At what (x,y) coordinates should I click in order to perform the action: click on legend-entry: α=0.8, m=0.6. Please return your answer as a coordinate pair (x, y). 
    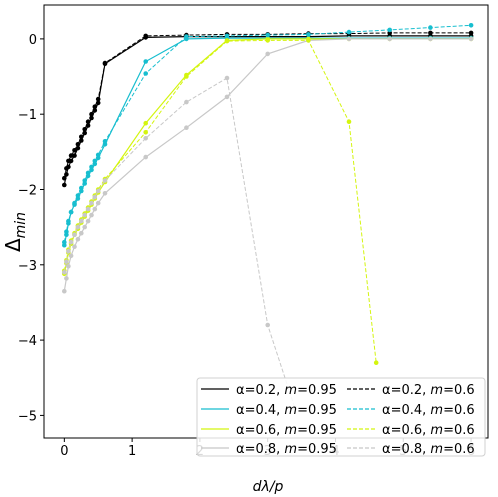
    Looking at the image, I should click on (411, 449).